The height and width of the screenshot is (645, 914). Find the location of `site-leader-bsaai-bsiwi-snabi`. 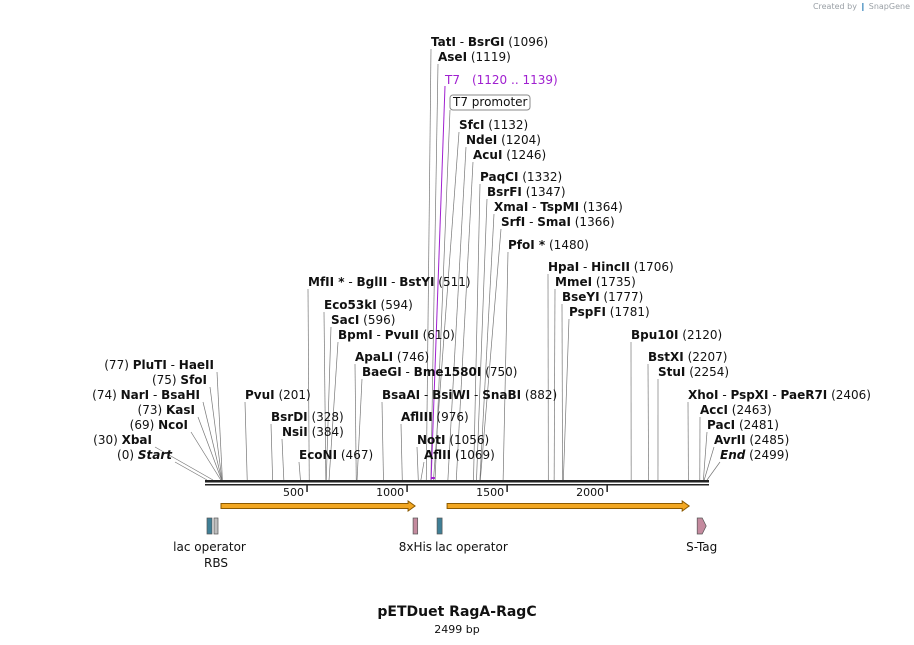

site-leader-bsaai-bsiwi-snabi is located at coordinates (382, 441).